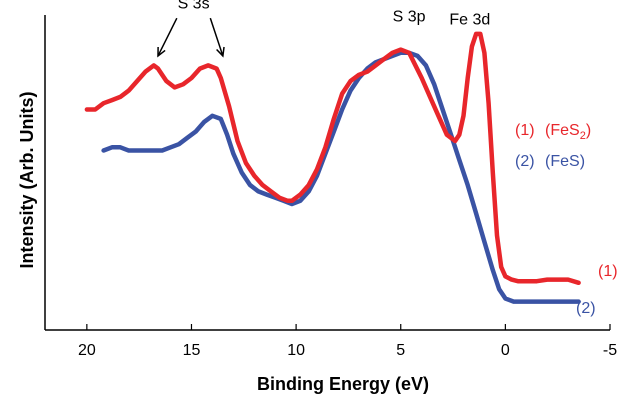 The height and width of the screenshot is (399, 624). What do you see at coordinates (87, 350) in the screenshot?
I see `x-tick-label: 20` at bounding box center [87, 350].